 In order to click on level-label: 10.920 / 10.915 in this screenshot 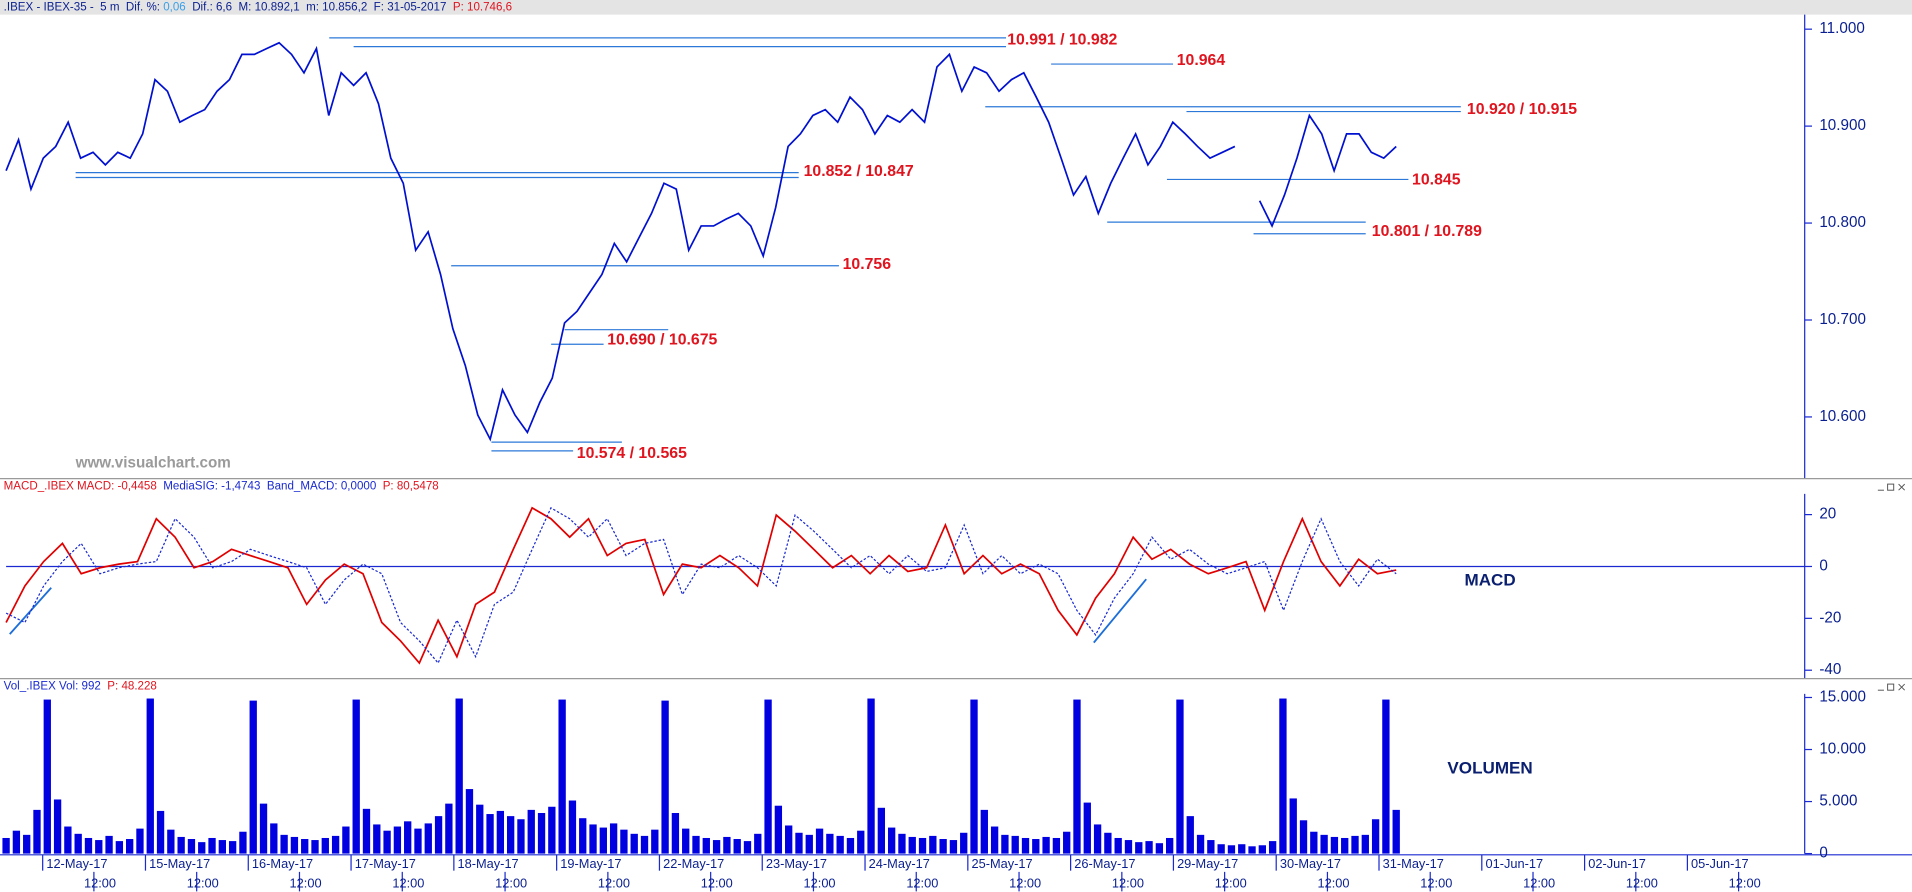, I will do `click(1522, 109)`.